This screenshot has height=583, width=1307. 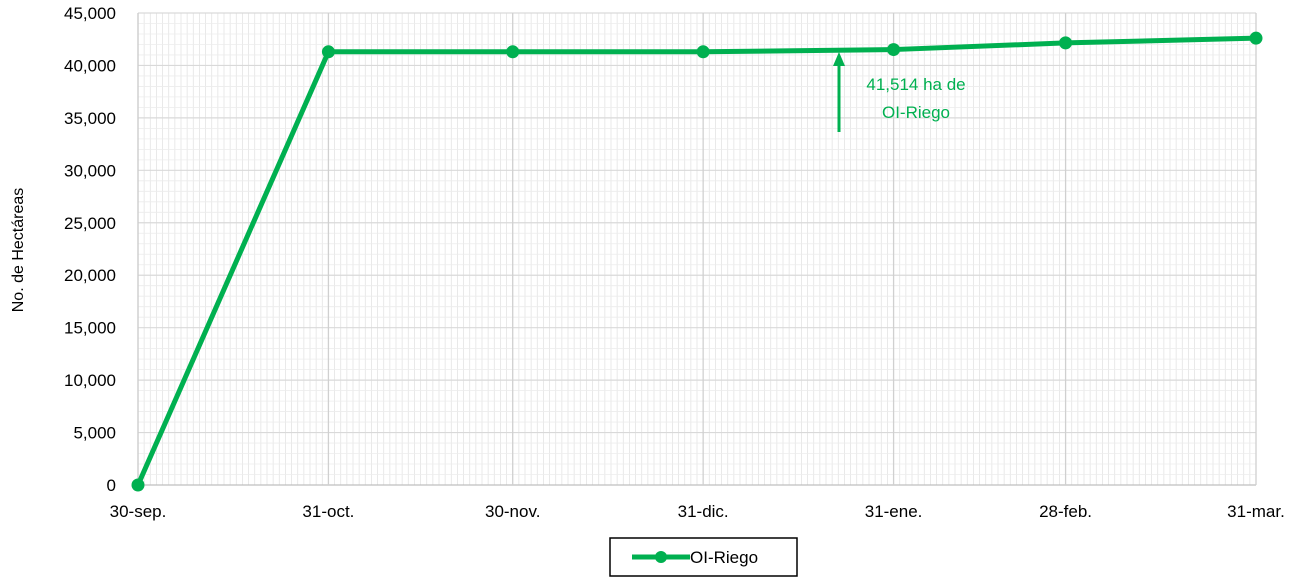 What do you see at coordinates (90, 275) in the screenshot?
I see `y-tick-label: 20,000` at bounding box center [90, 275].